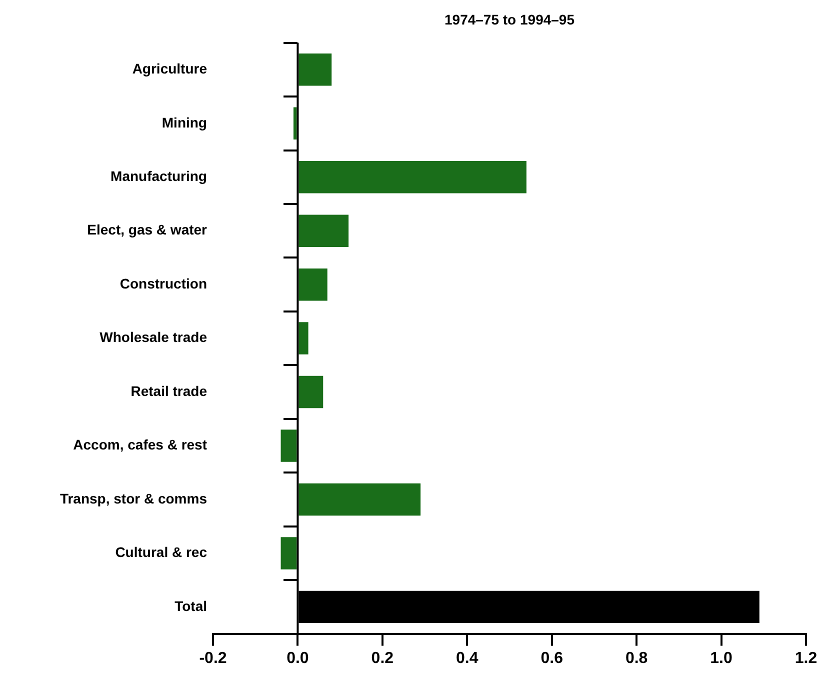 This screenshot has height=679, width=834. What do you see at coordinates (190, 606) in the screenshot?
I see `y-tick-label: Total` at bounding box center [190, 606].